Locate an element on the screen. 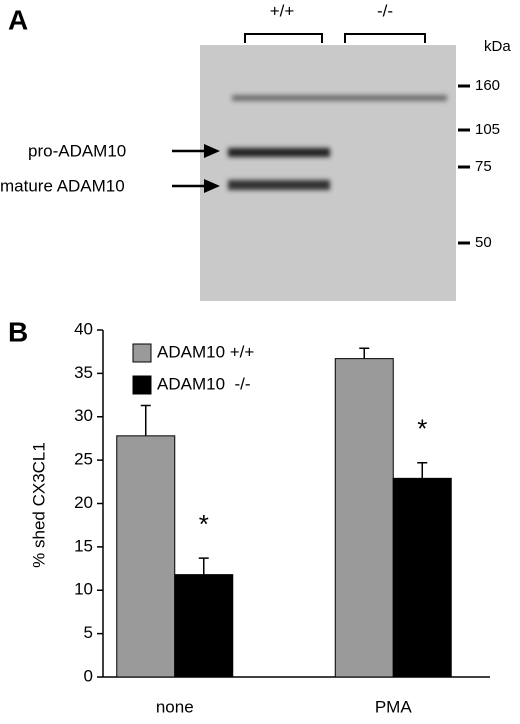  marker-label: 160 is located at coordinates (487, 85).